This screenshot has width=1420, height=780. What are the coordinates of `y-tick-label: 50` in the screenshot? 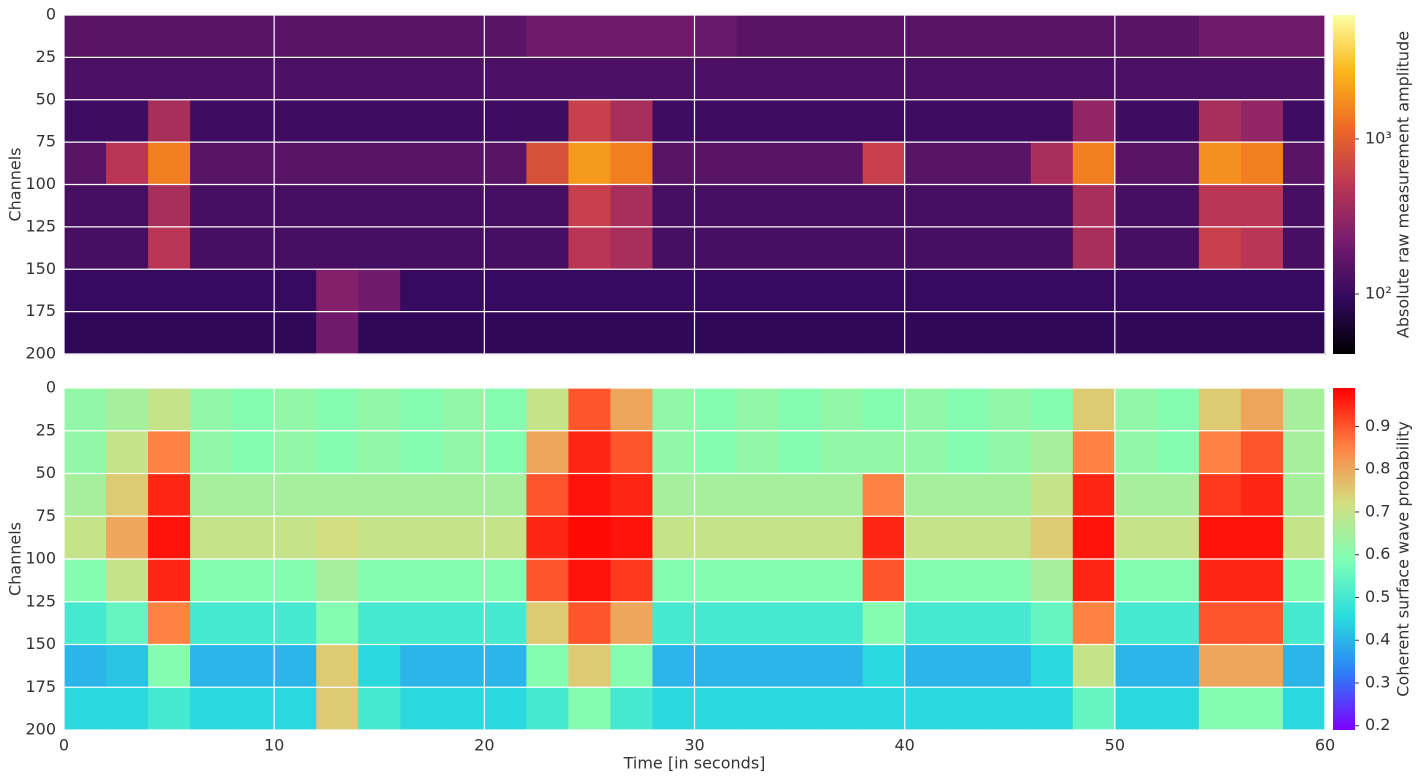 It's located at (46, 472).